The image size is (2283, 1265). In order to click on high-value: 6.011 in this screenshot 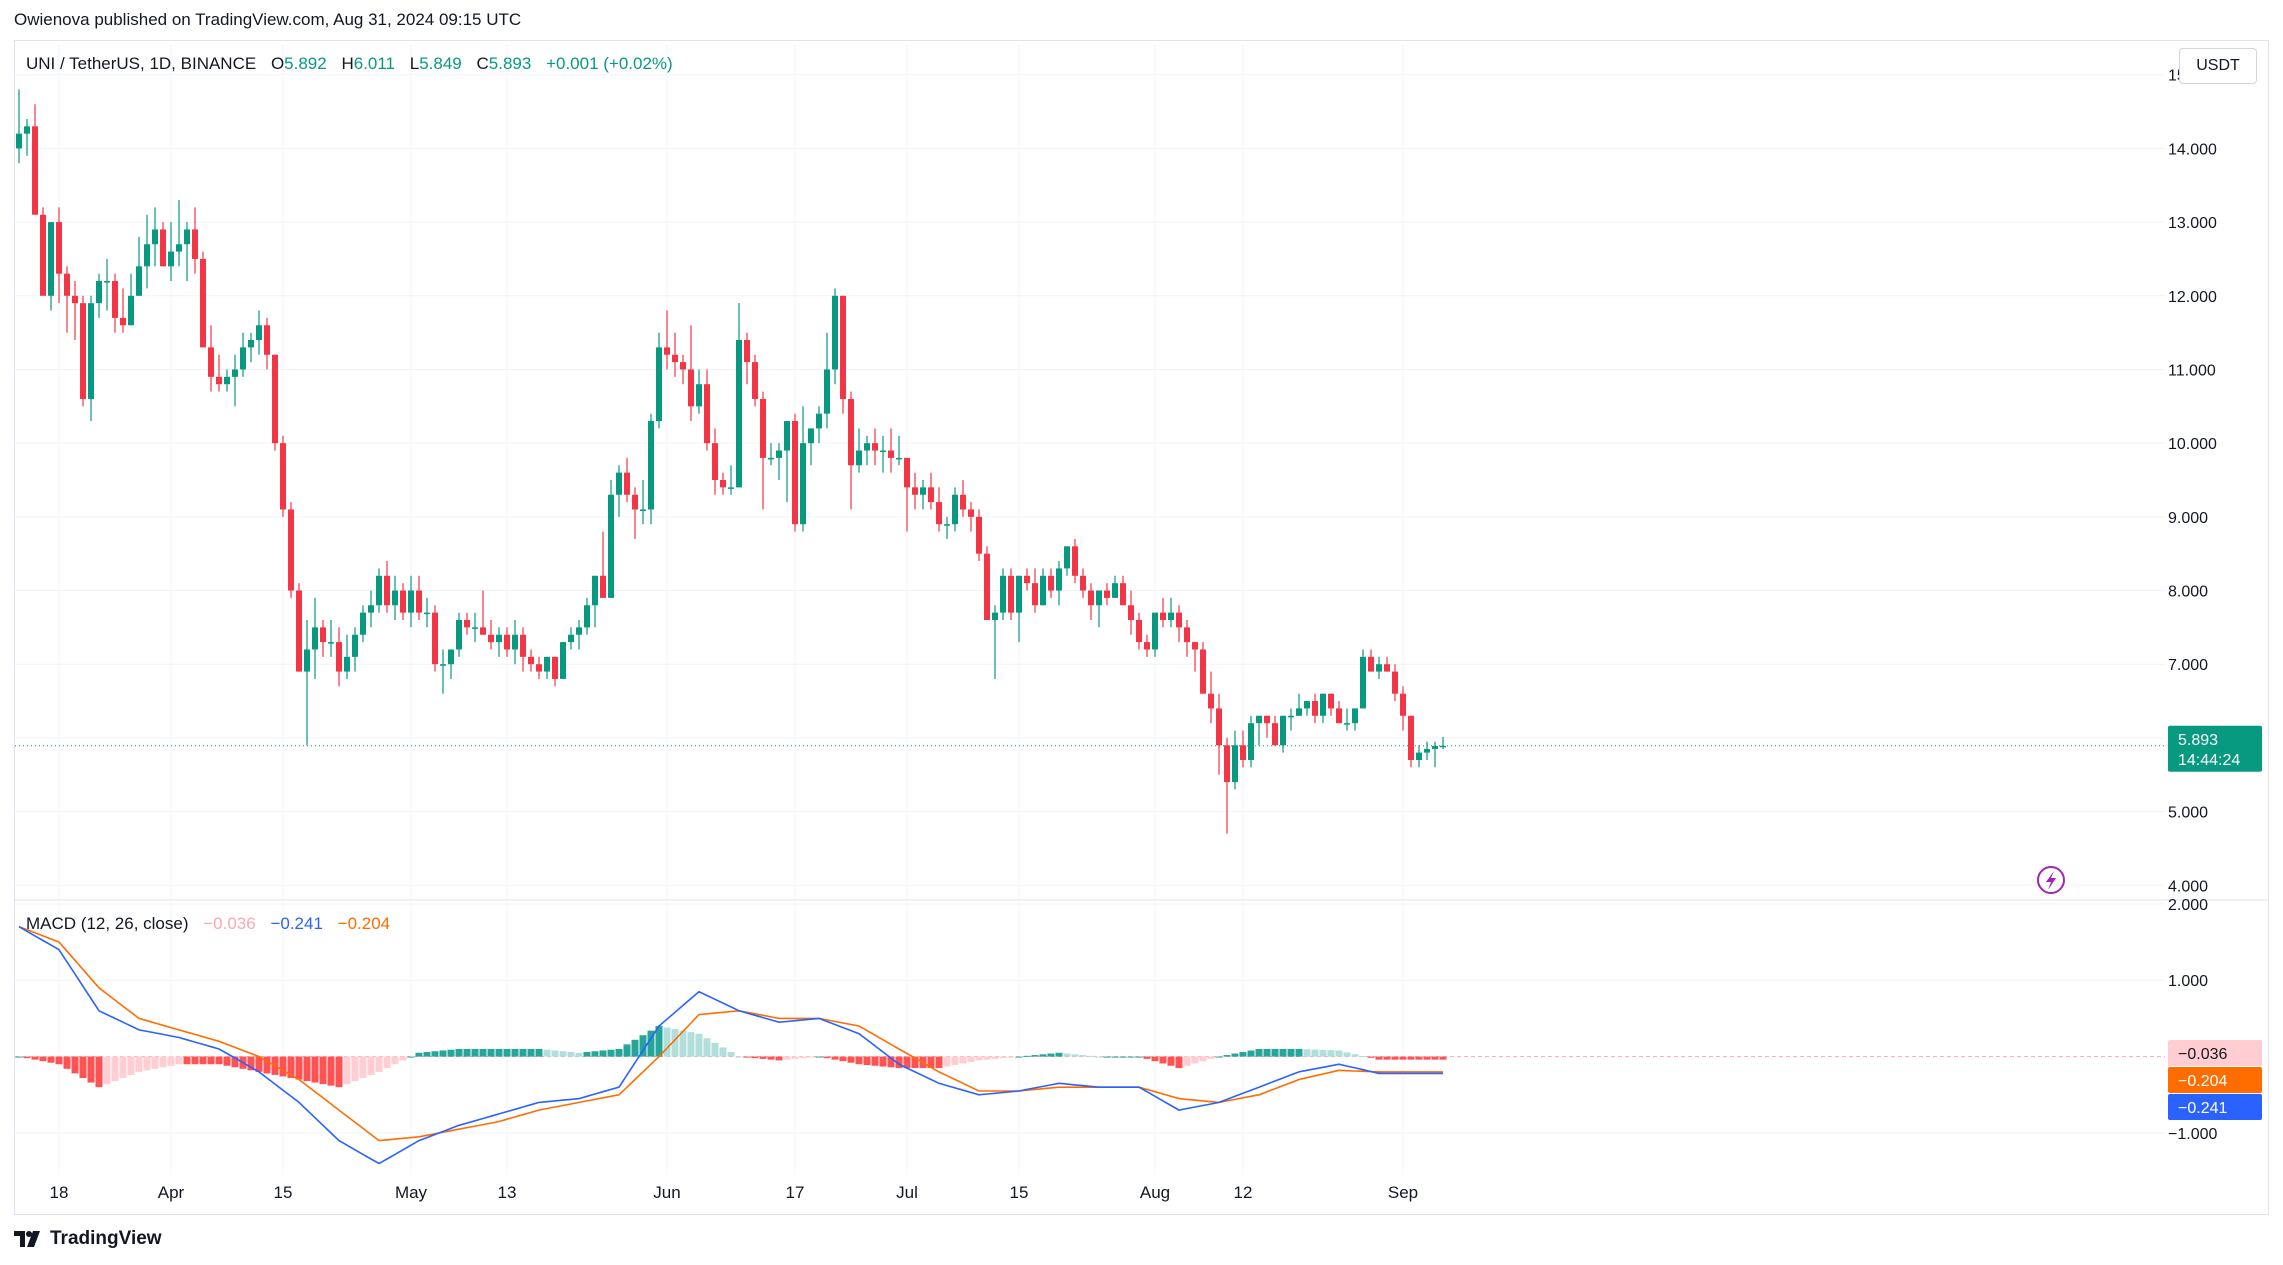, I will do `click(374, 63)`.